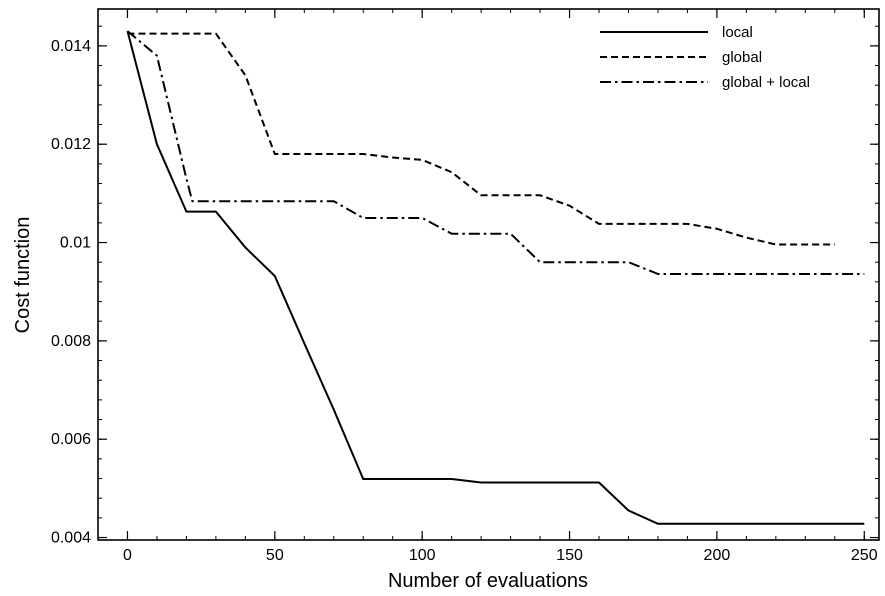 The image size is (885, 596). Describe the element at coordinates (71, 46) in the screenshot. I see `y-tick-label: 0.014` at that location.